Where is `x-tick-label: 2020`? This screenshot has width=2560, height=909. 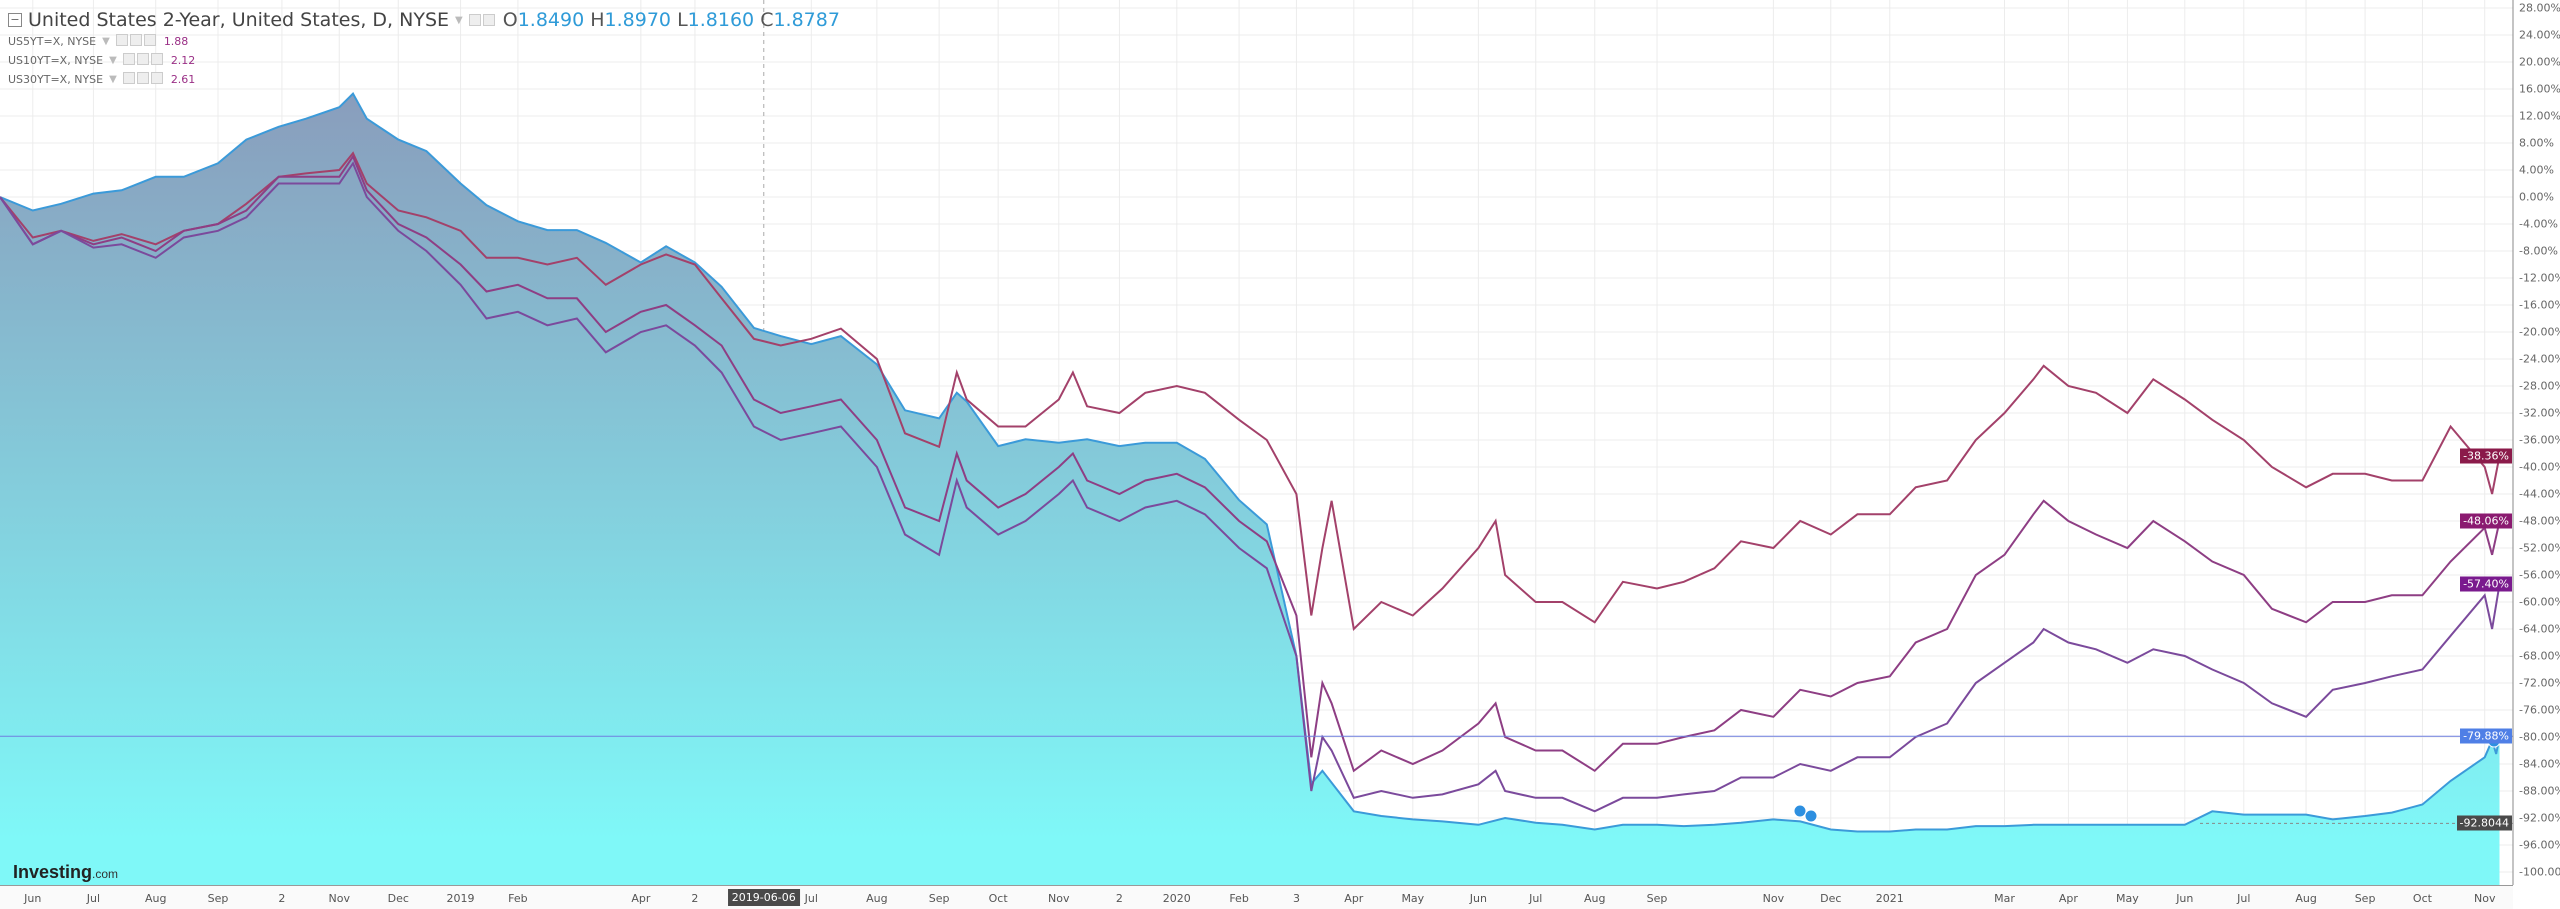
x-tick-label: 2020 is located at coordinates (1176, 898).